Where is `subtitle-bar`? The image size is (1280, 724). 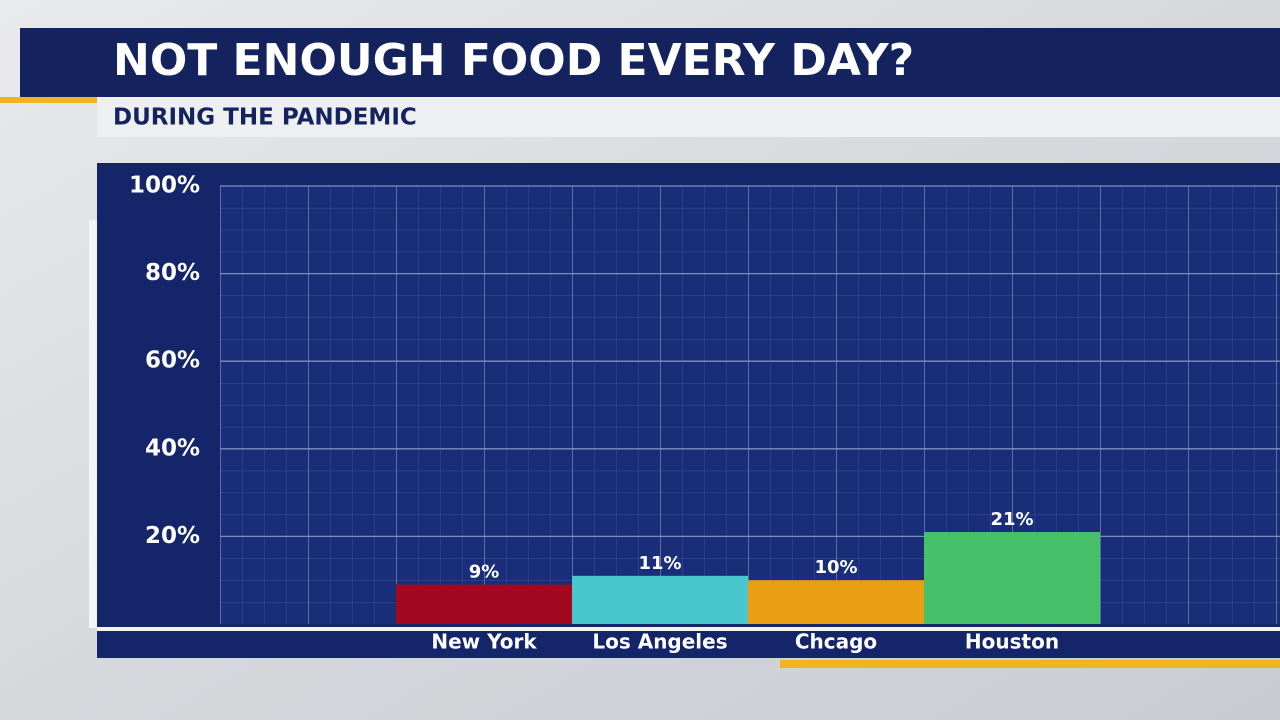
subtitle-bar is located at coordinates (688, 117).